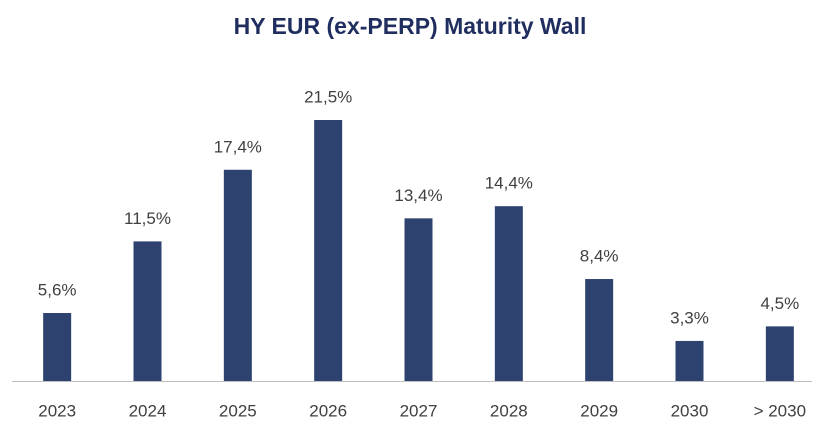 The image size is (814, 423). I want to click on data-label: 14,4%, so click(509, 183).